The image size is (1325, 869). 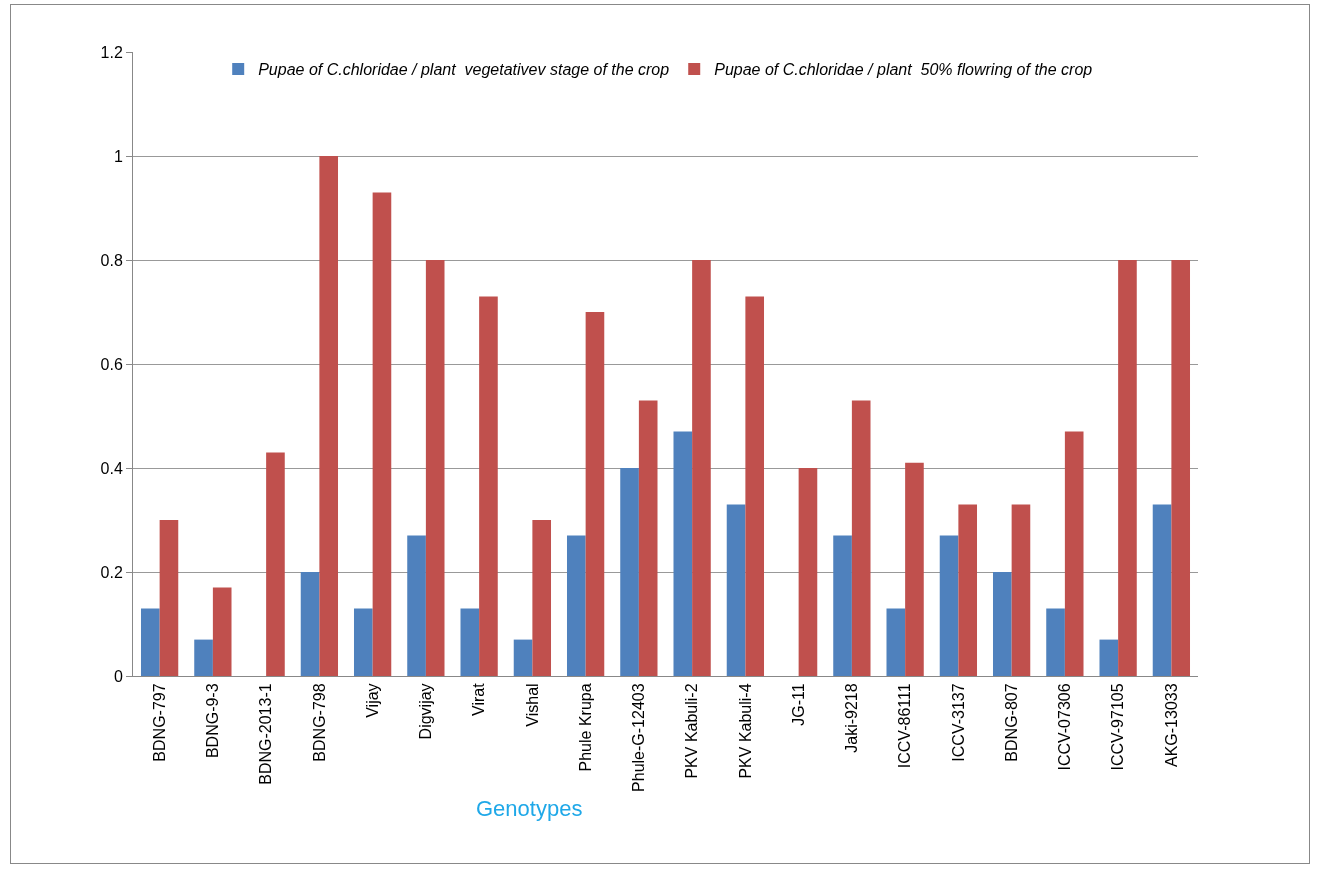 I want to click on x-tick-label: BDNG-798, so click(x=319, y=722).